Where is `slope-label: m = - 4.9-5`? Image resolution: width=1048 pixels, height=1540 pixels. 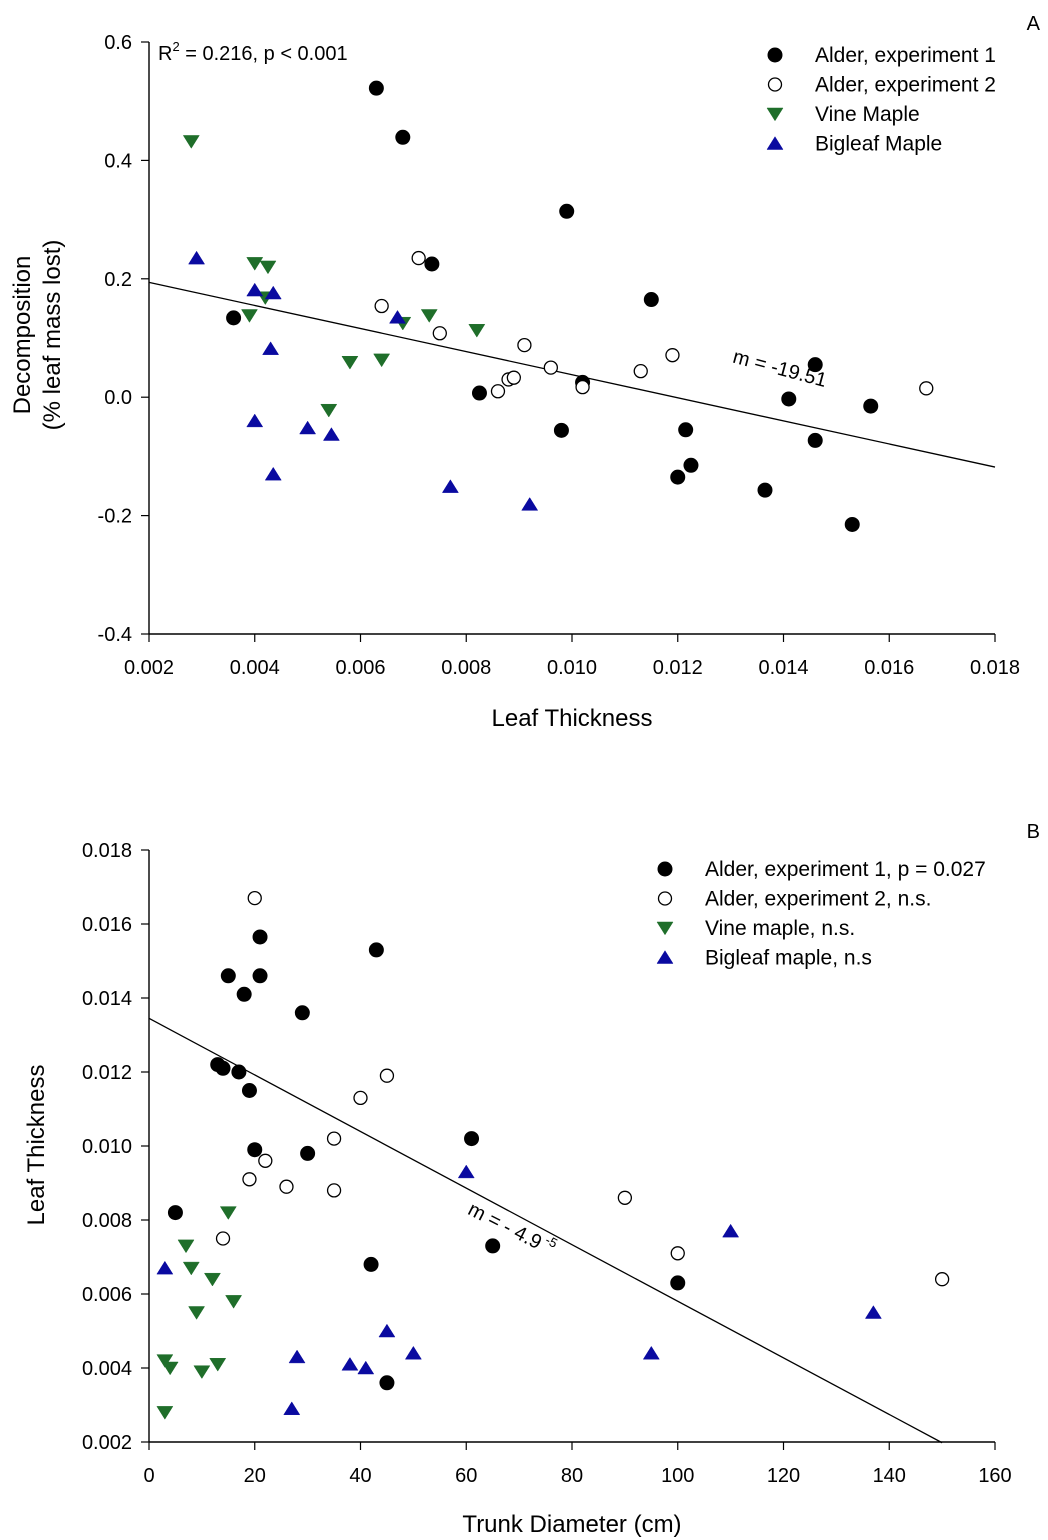
slope-label: m = - 4.9-5 is located at coordinates (512, 1228).